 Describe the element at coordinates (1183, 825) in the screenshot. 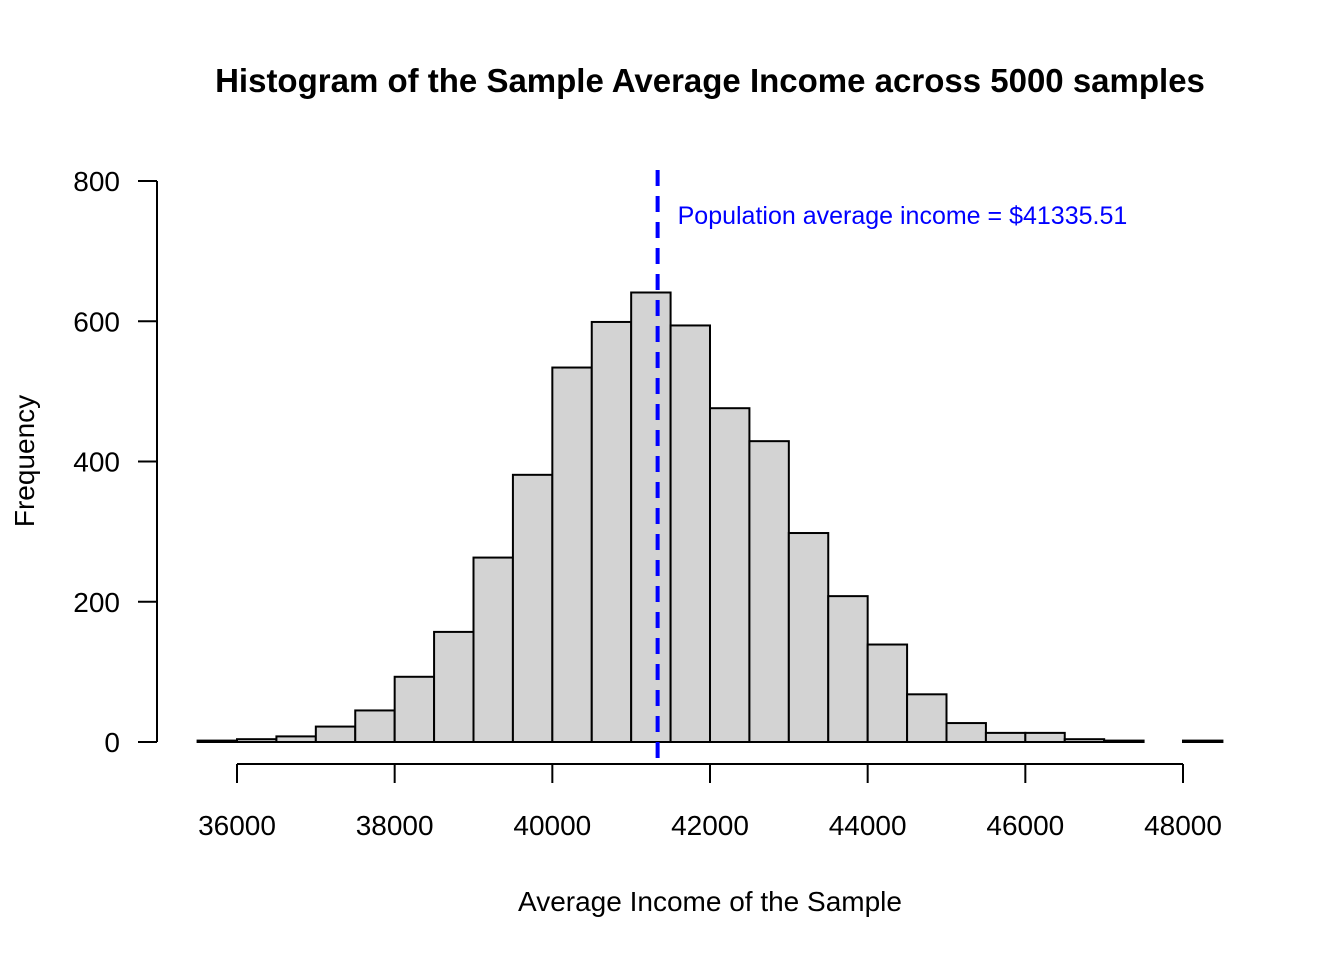

I see `x-tick-label-6: 48000` at that location.